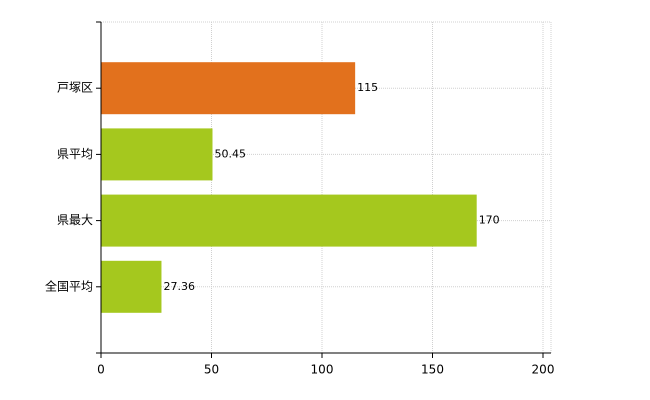 Image resolution: width=650 pixels, height=400 pixels. Describe the element at coordinates (489, 220) in the screenshot. I see `value-label: 170` at that location.